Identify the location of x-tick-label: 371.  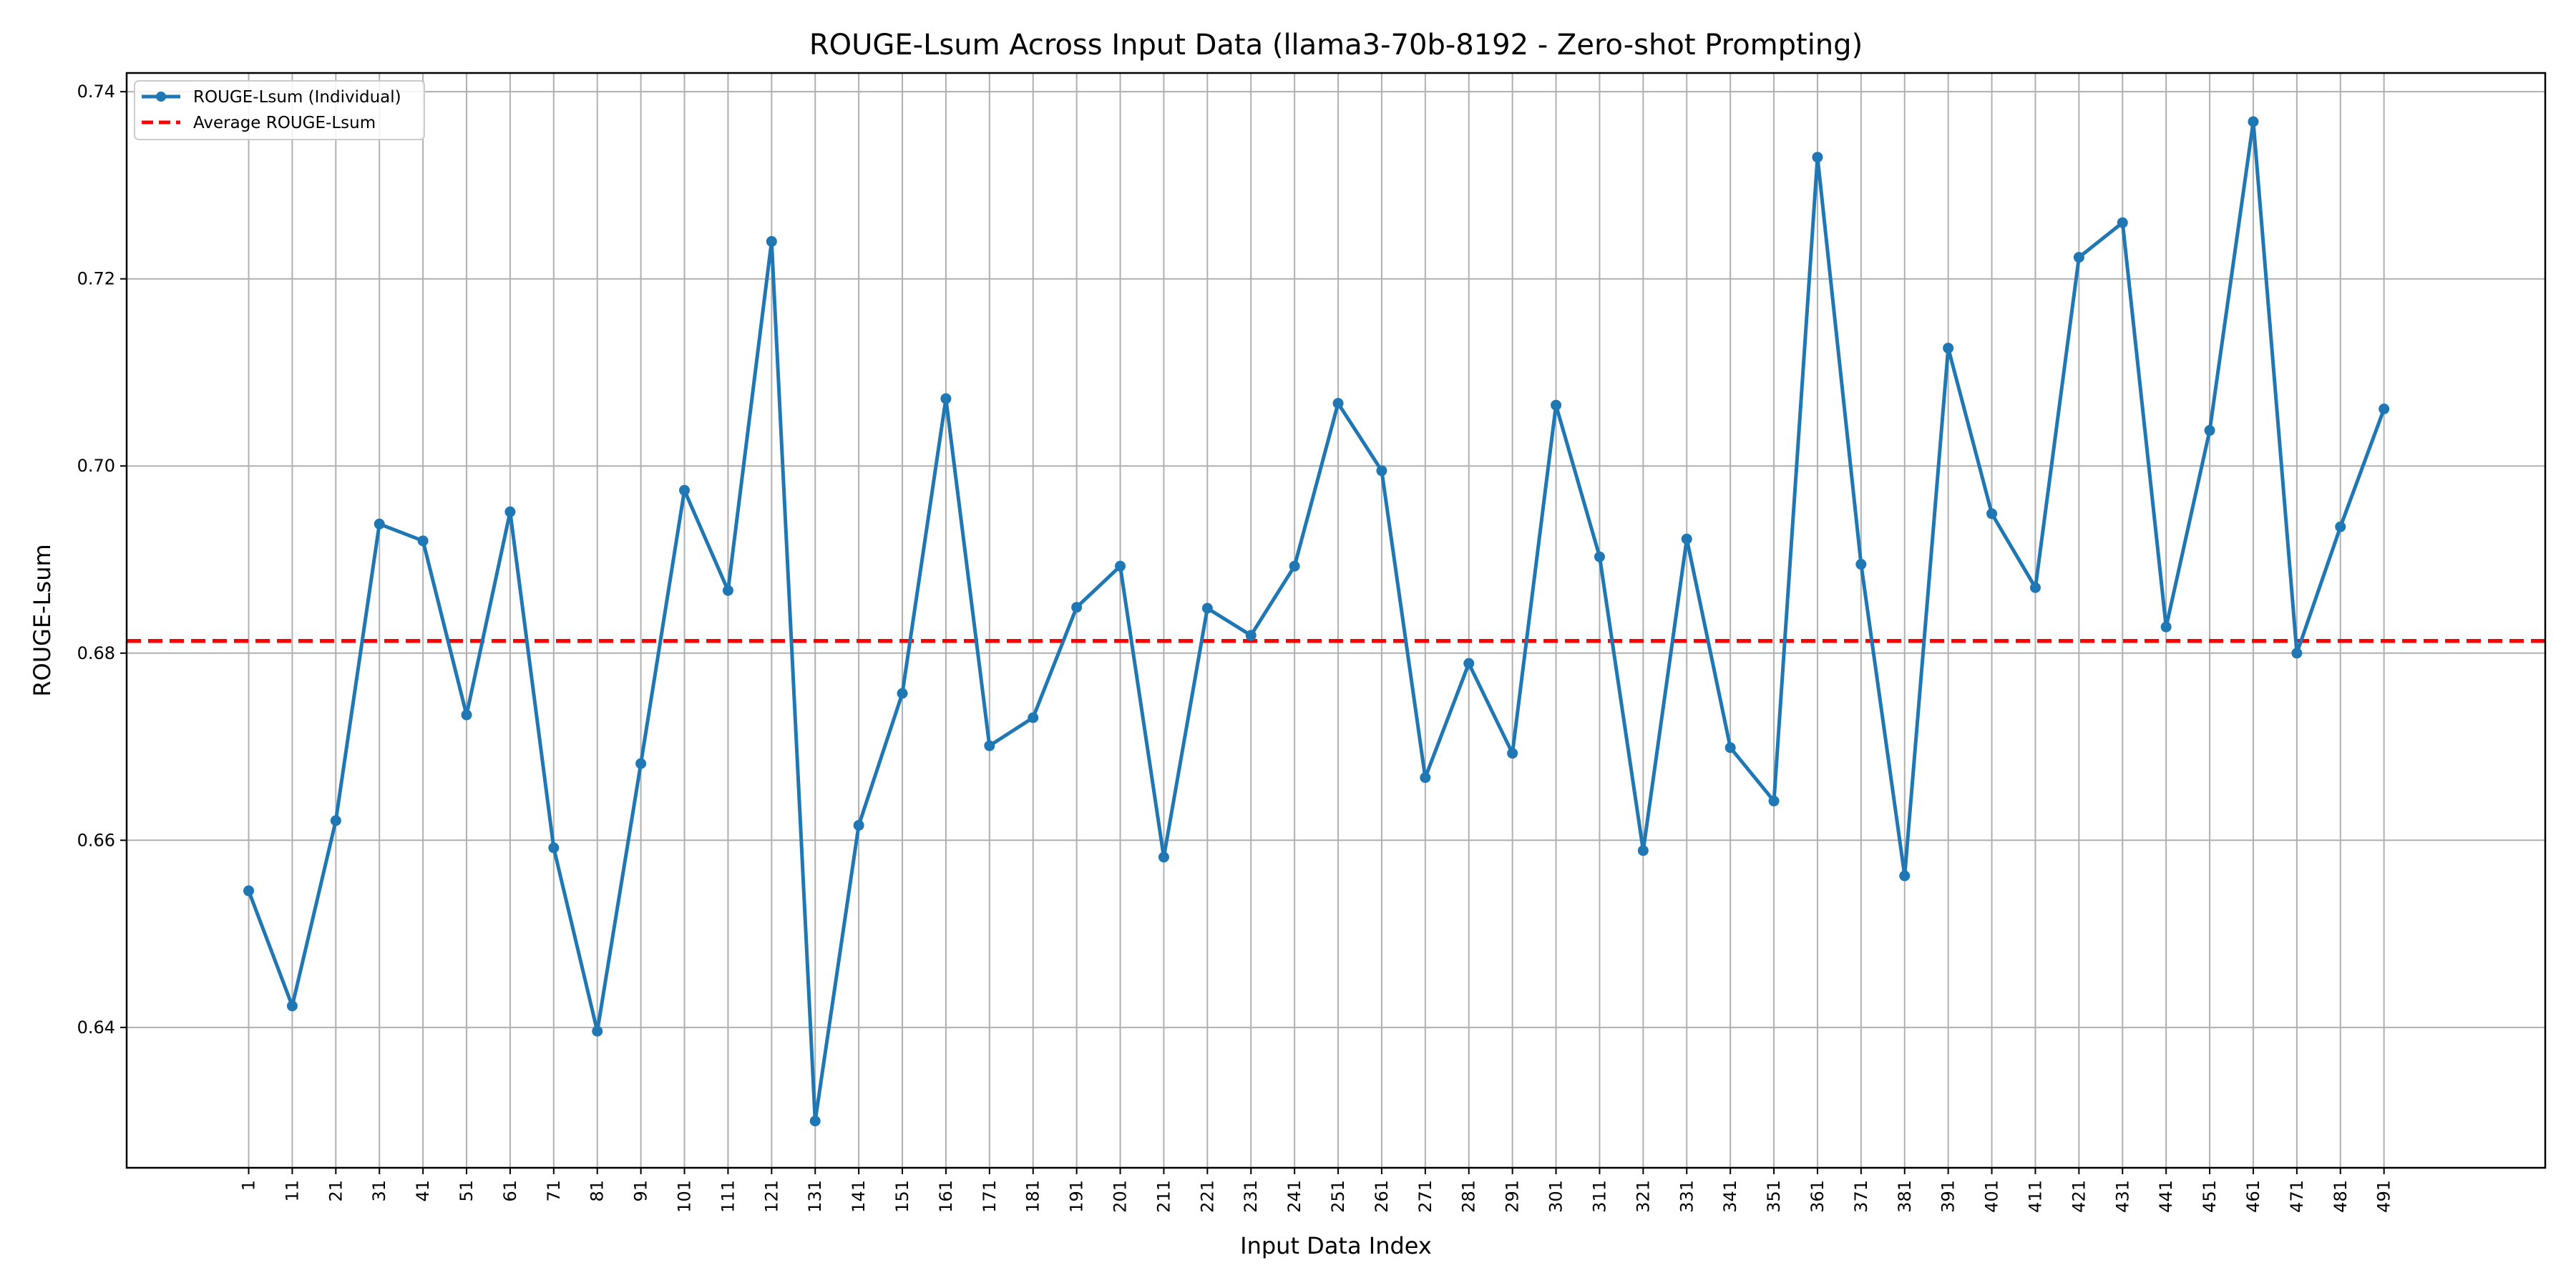
(1861, 1196).